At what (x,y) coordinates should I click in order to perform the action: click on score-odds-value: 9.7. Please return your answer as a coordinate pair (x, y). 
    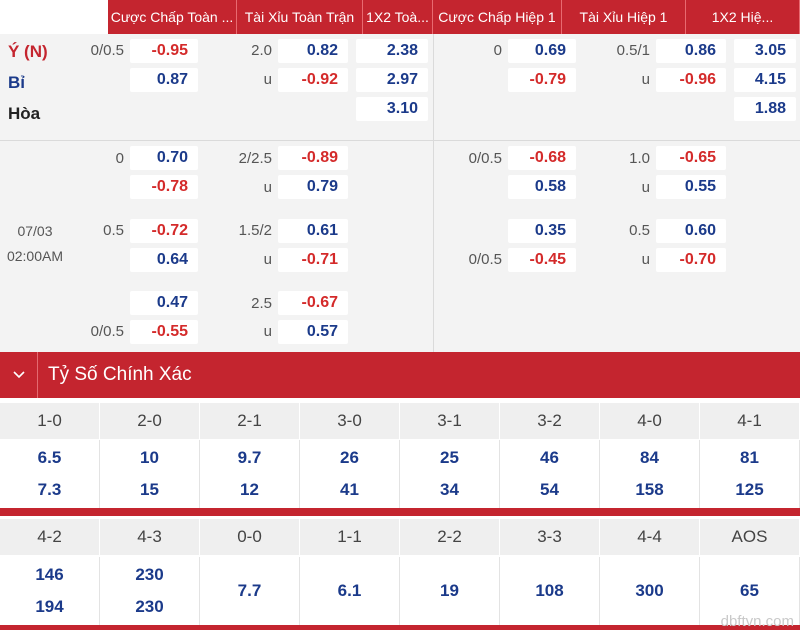
    Looking at the image, I should click on (249, 457).